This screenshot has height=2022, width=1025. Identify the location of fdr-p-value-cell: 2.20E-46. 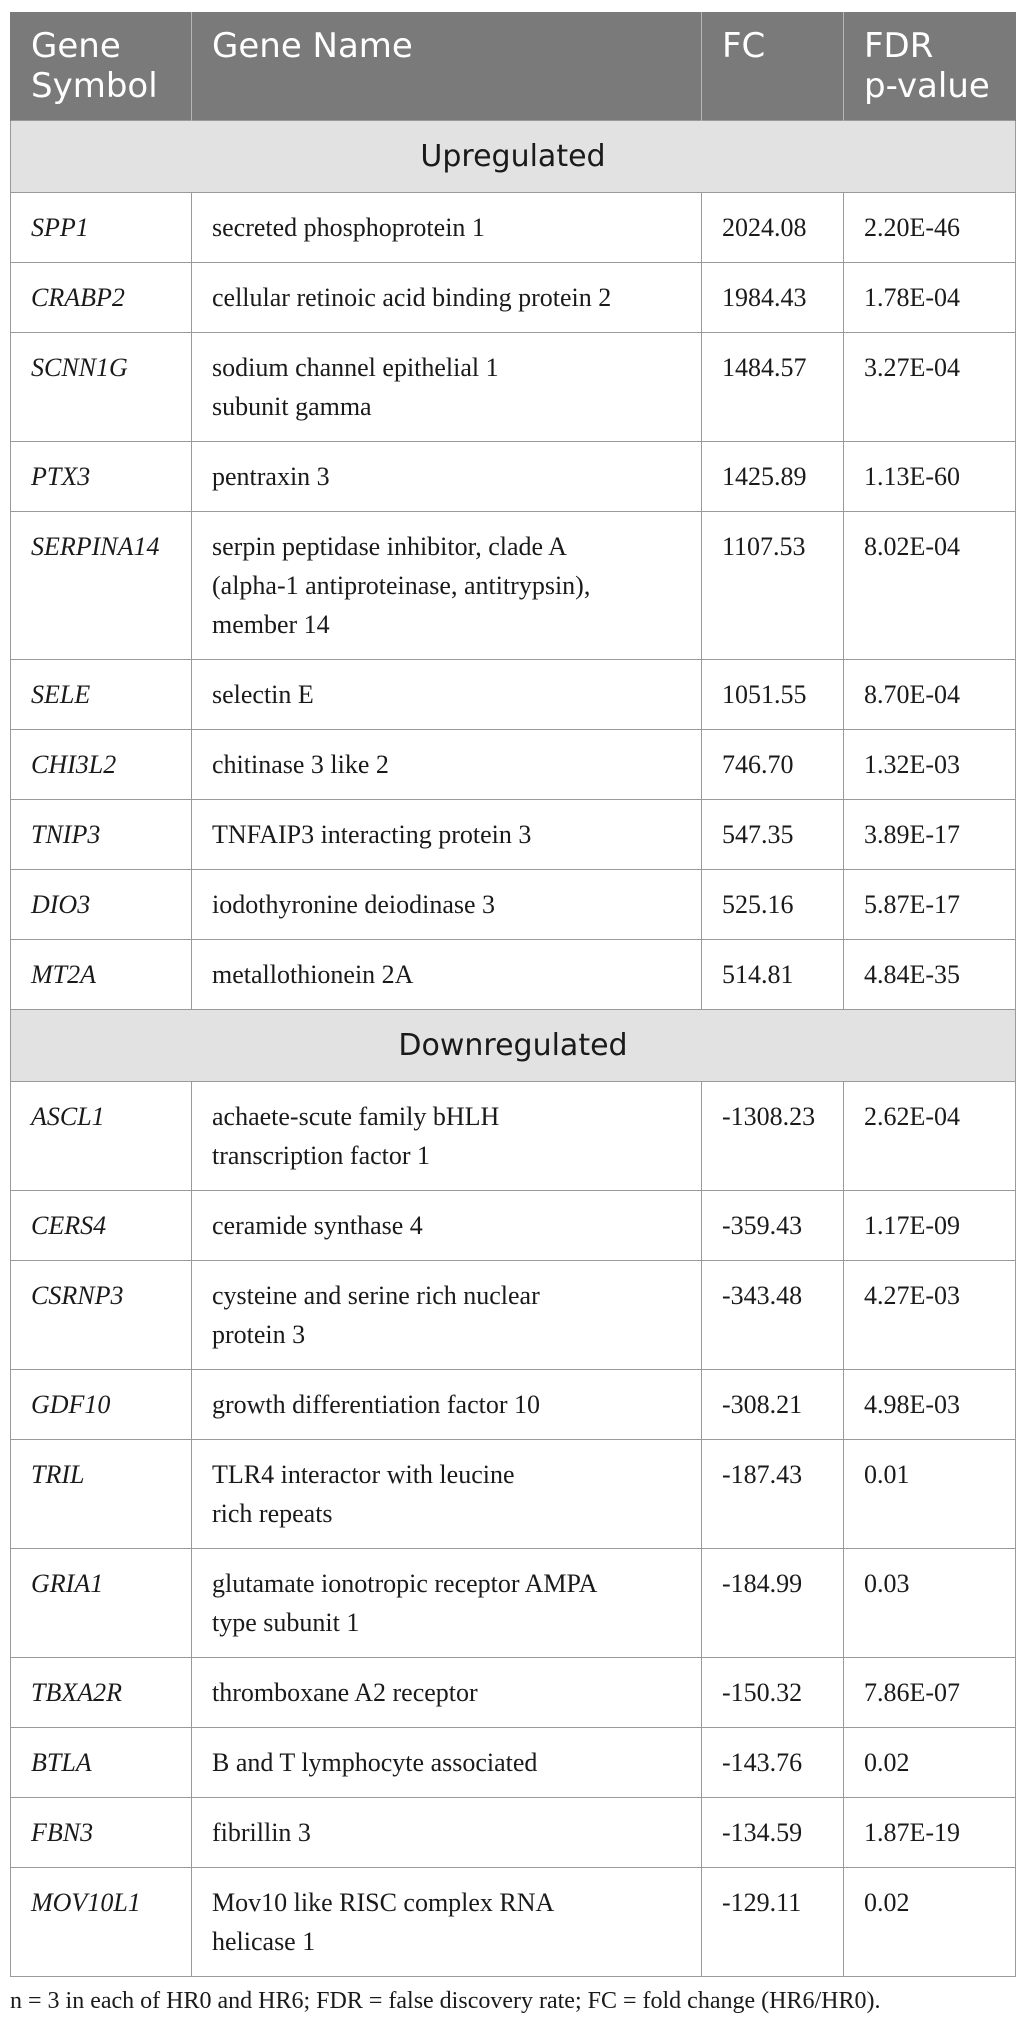
(929, 227).